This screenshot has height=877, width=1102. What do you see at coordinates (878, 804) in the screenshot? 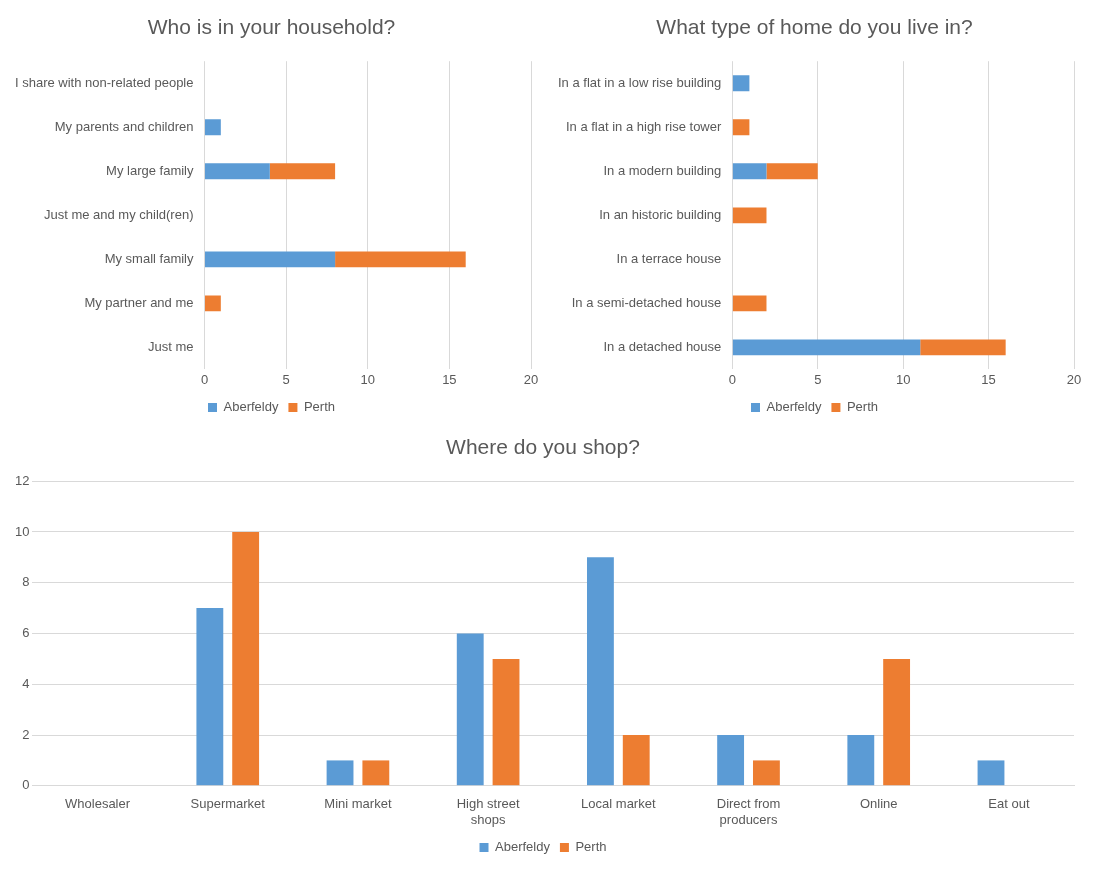
I see `x-tick-label: Online` at bounding box center [878, 804].